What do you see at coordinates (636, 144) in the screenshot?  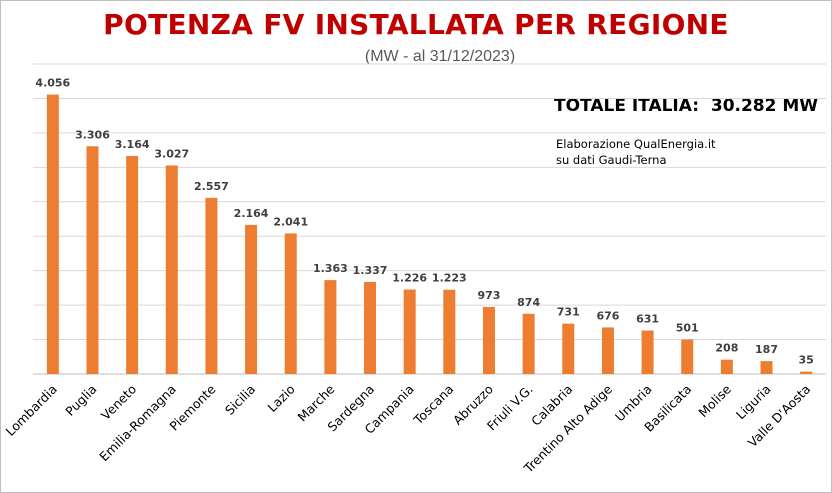 I see `source-line-1: Elaborazione QualEnergia.it` at bounding box center [636, 144].